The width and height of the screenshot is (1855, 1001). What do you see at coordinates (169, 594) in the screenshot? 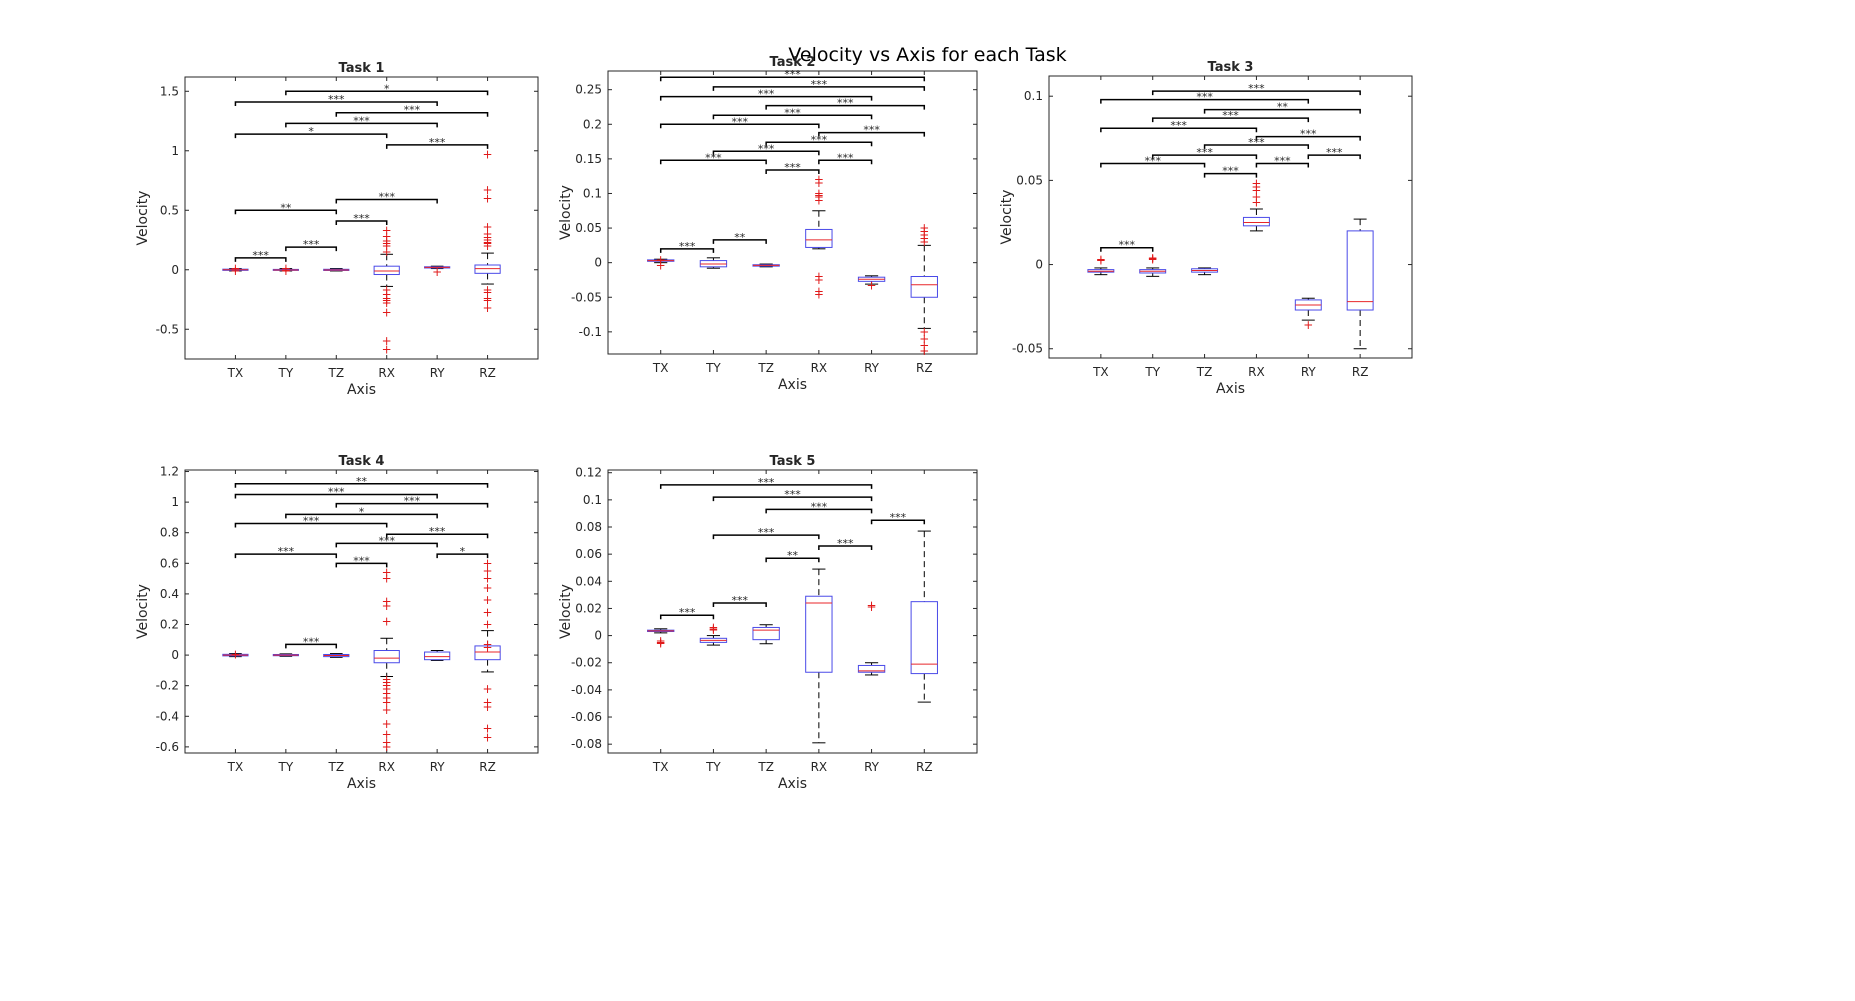
I see `y-tick-label: 0.4` at bounding box center [169, 594].